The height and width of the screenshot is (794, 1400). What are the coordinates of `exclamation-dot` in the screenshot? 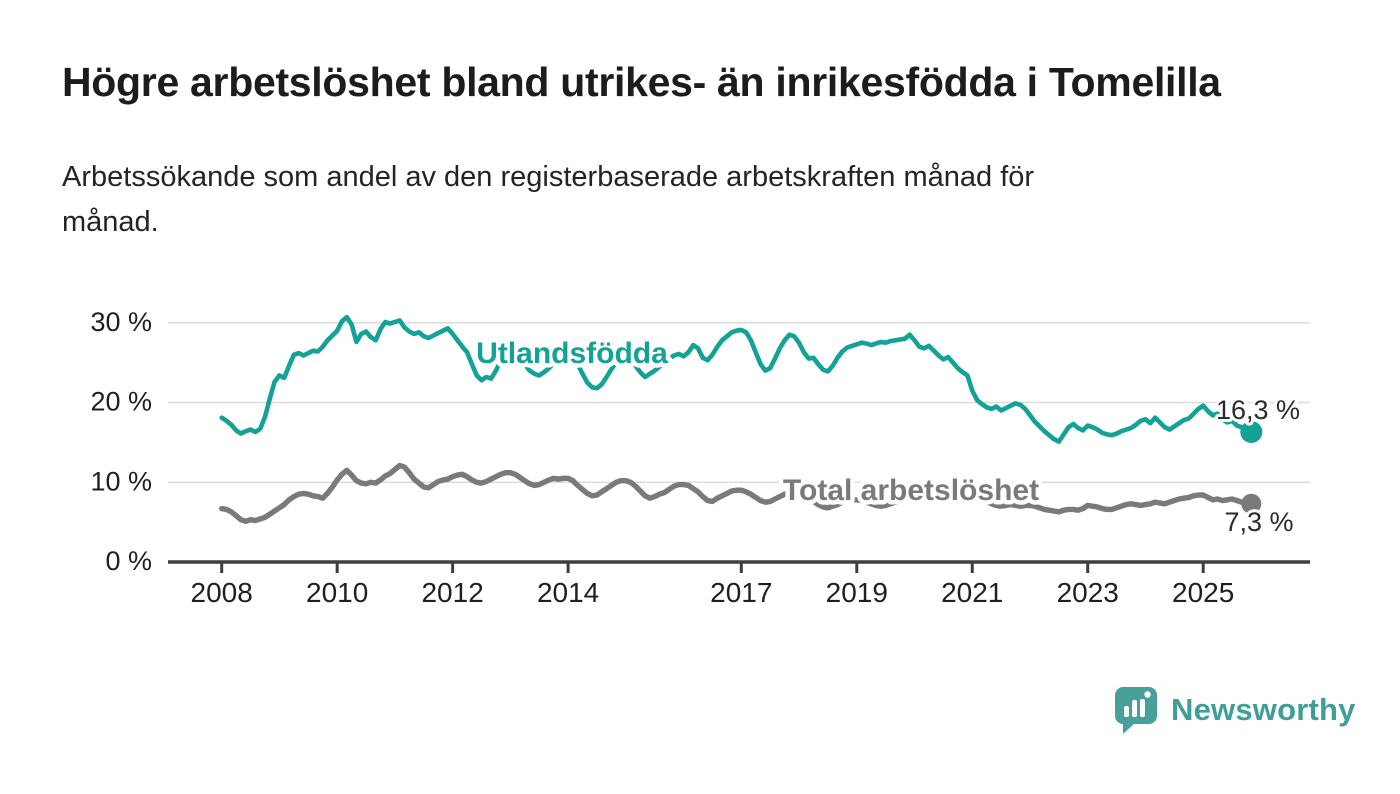 It's located at (1147, 694).